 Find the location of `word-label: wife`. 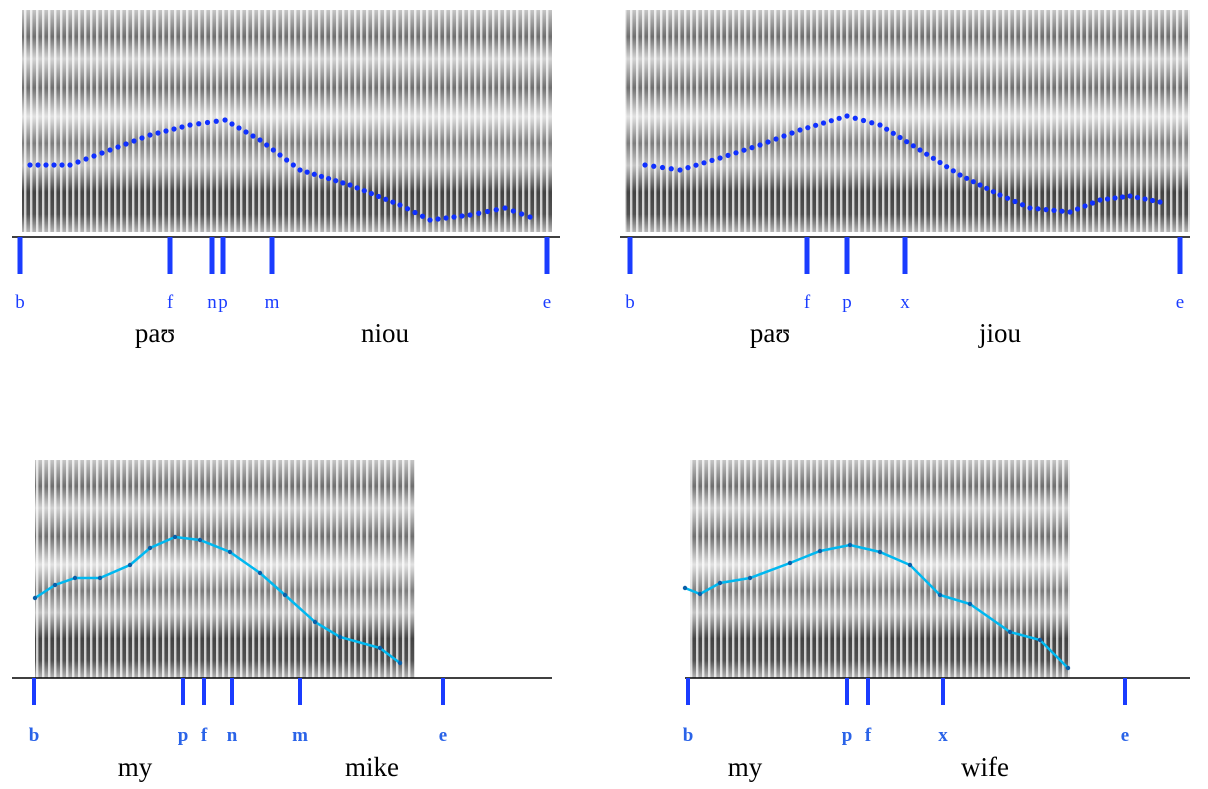

word-label: wife is located at coordinates (985, 767).